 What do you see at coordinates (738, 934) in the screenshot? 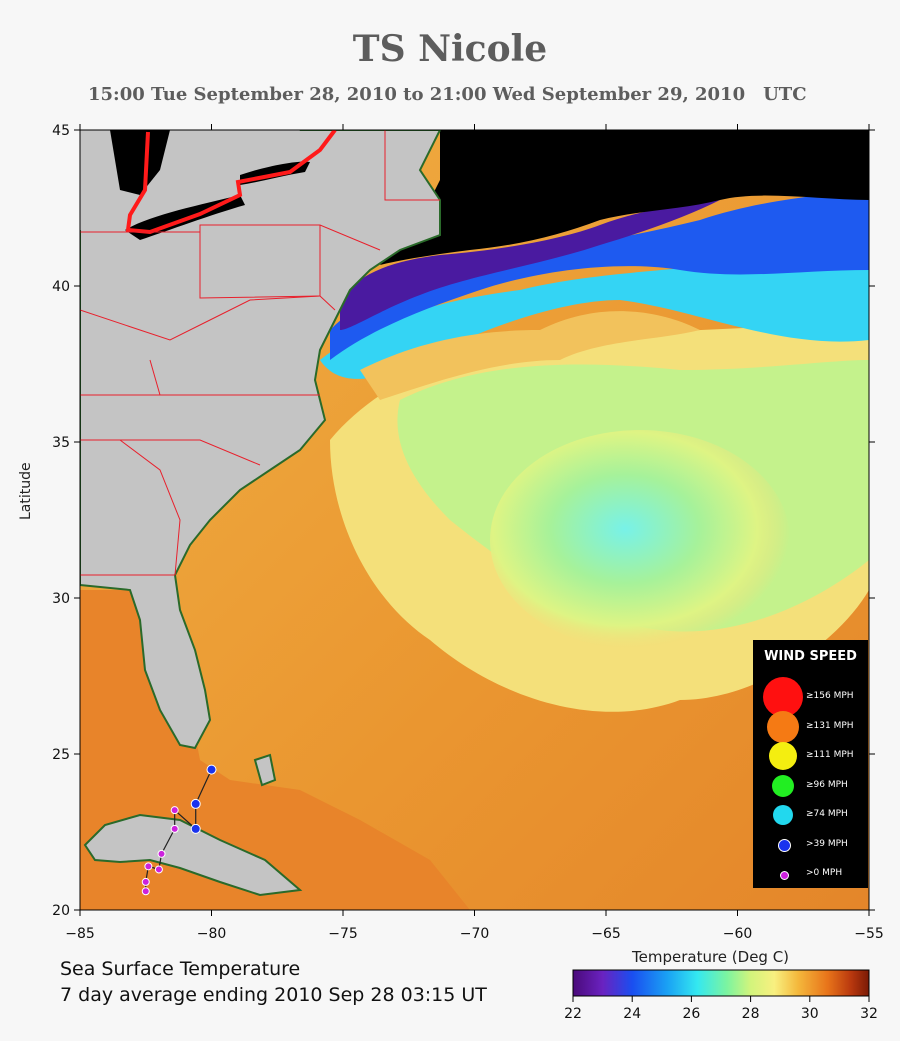
I see `lon-tick-label: −60` at bounding box center [738, 934].